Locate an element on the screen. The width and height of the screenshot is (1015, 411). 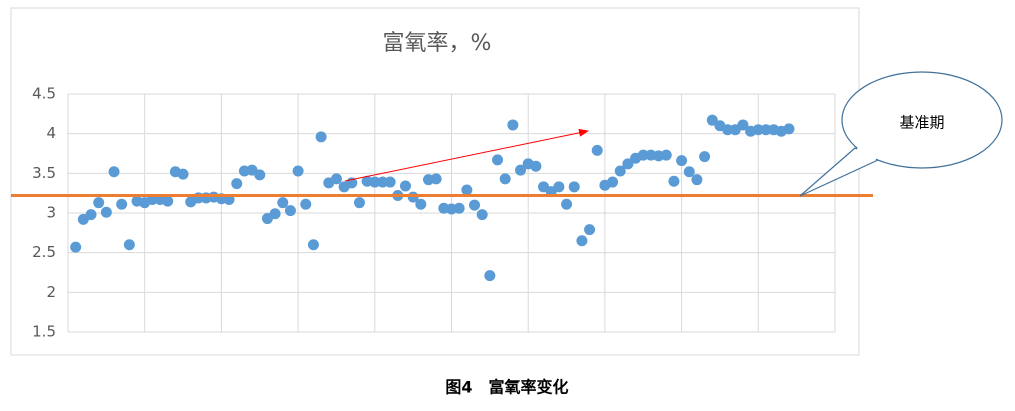
y-tick-label: 3 is located at coordinates (51, 213).